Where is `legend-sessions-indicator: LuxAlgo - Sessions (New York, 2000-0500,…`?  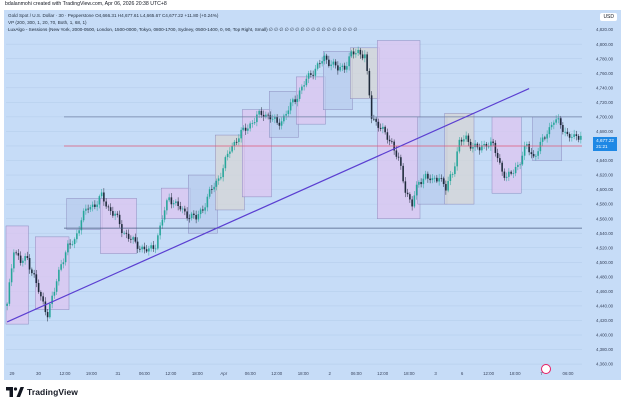 legend-sessions-indicator: LuxAlgo - Sessions (New York, 2000-0500,… is located at coordinates (183, 29).